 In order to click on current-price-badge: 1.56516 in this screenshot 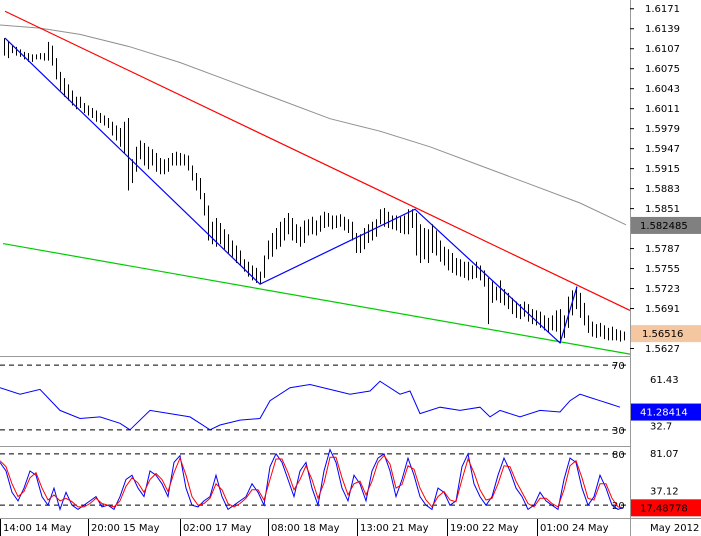, I will do `click(666, 334)`.